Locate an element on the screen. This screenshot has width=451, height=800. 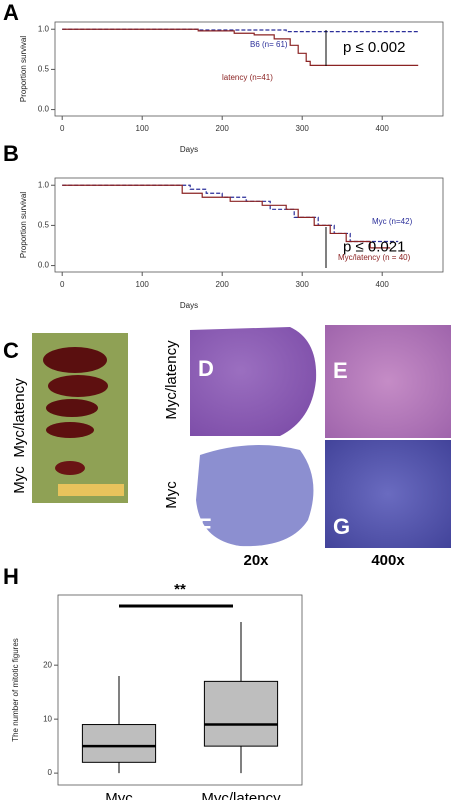
panel-letter: B is located at coordinates (11, 153).